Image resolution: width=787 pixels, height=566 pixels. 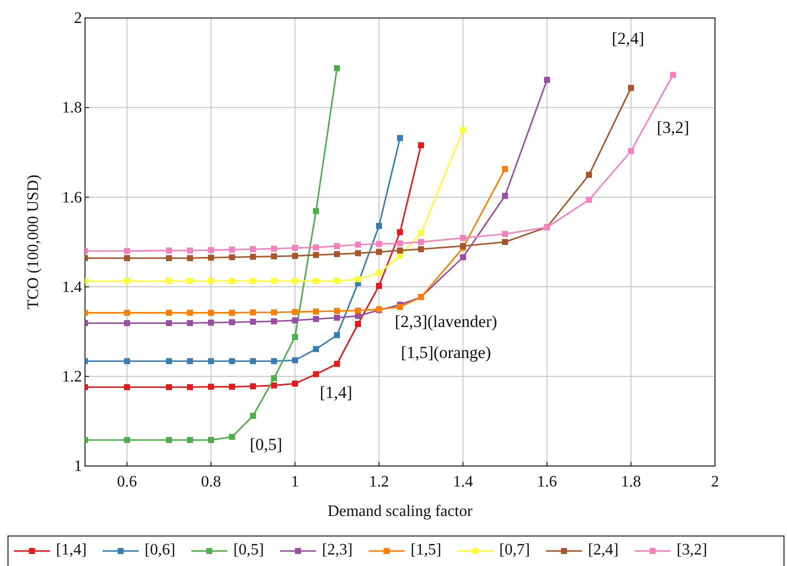 I want to click on y-tick-label: 1.4, so click(x=72, y=287).